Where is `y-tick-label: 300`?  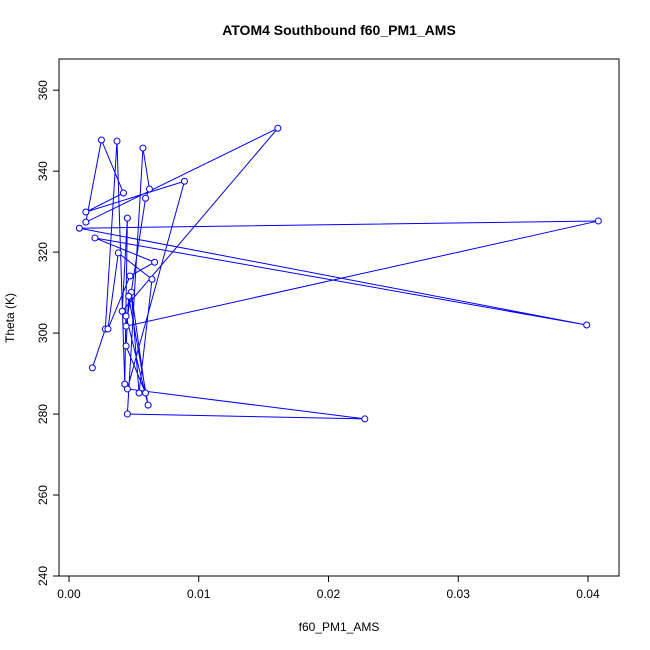
y-tick-label: 300 is located at coordinates (43, 333).